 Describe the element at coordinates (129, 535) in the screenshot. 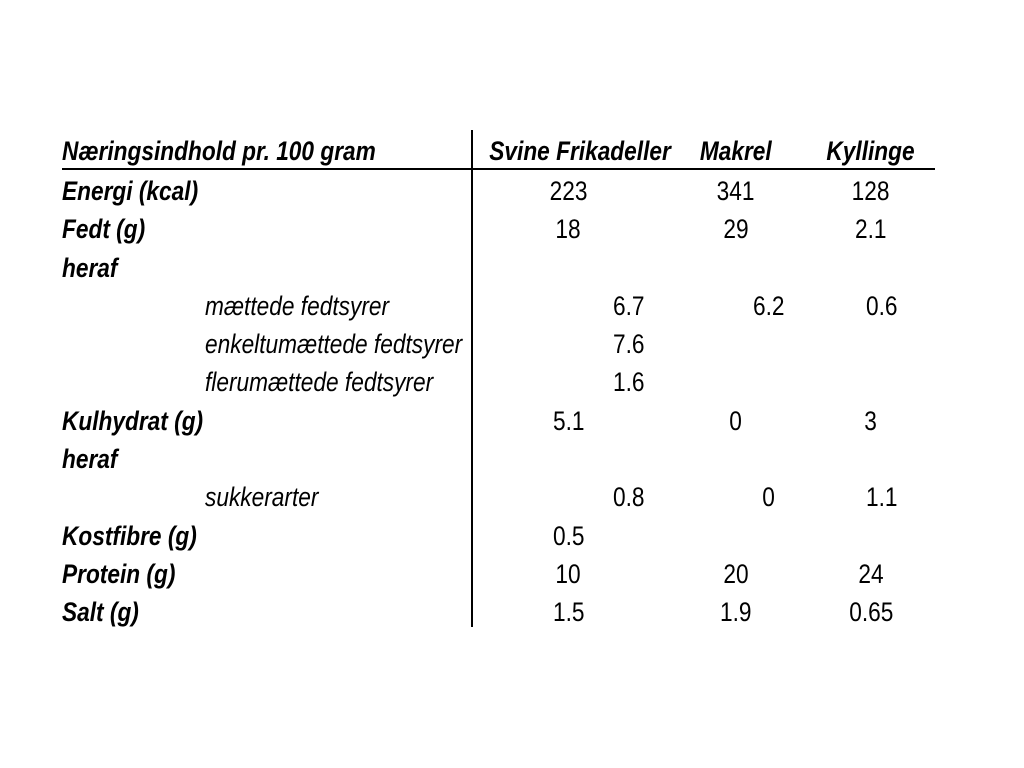

I see `row-label-text: Kostfibre (g)` at that location.